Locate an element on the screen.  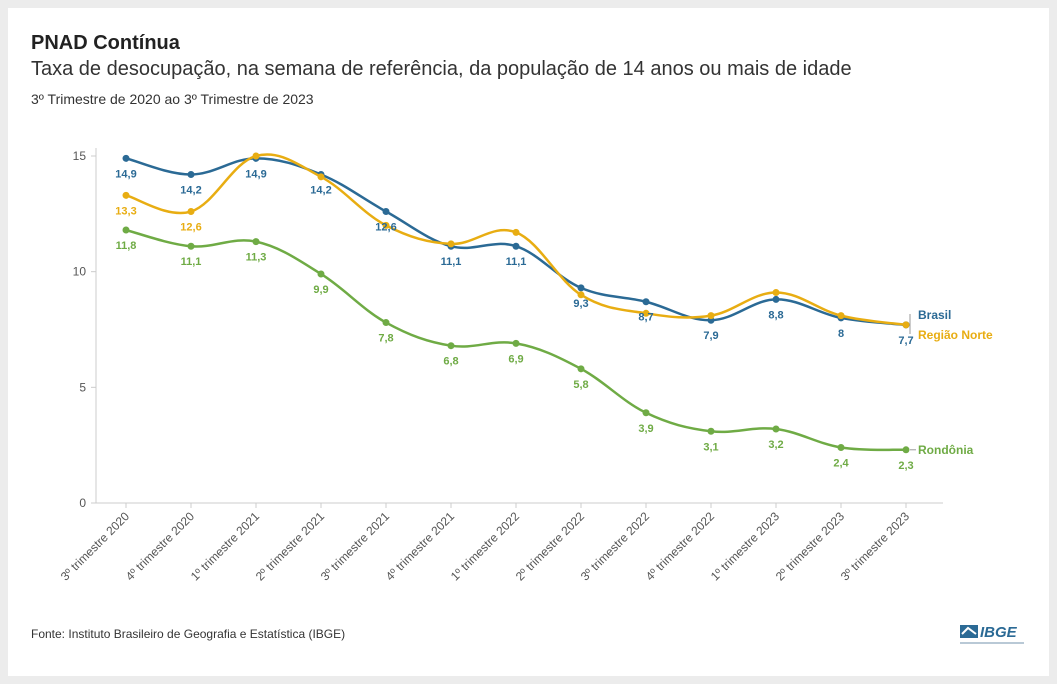
x-tick-label: 1º trimestre 2022 is located at coordinates (485, 546).